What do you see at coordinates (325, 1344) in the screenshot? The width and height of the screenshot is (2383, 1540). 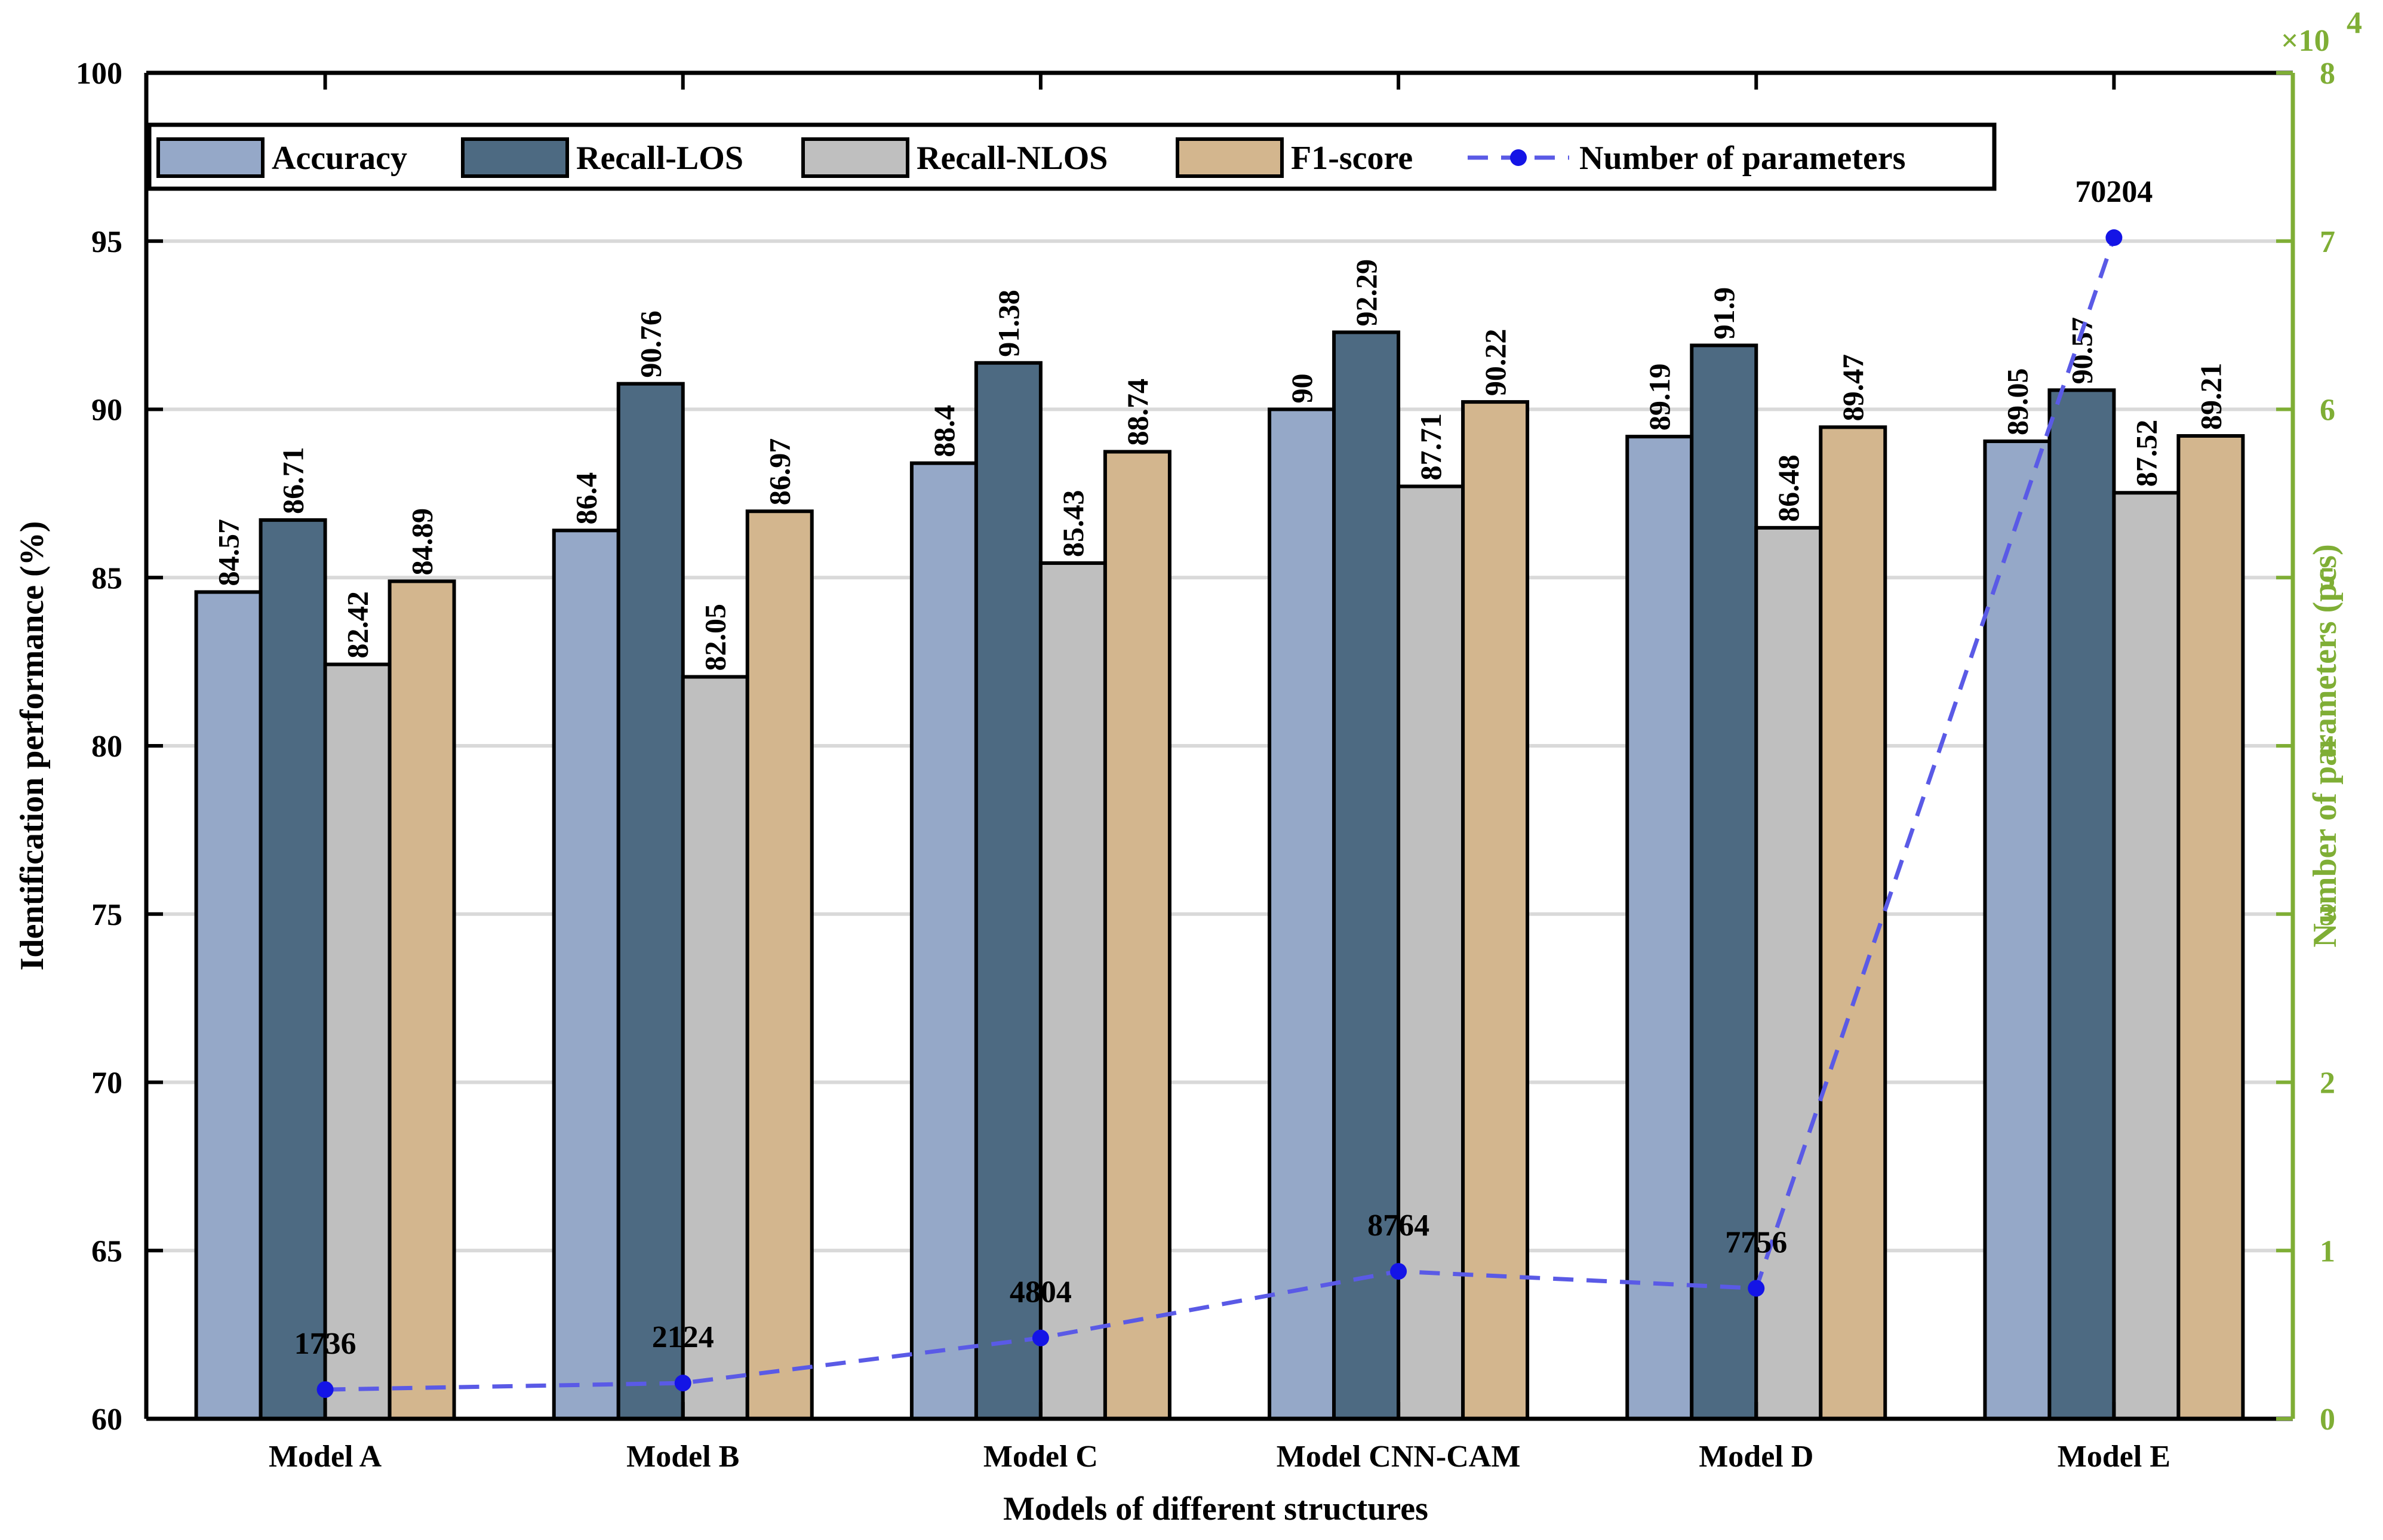 I see `parameter-value-label: 1736` at bounding box center [325, 1344].